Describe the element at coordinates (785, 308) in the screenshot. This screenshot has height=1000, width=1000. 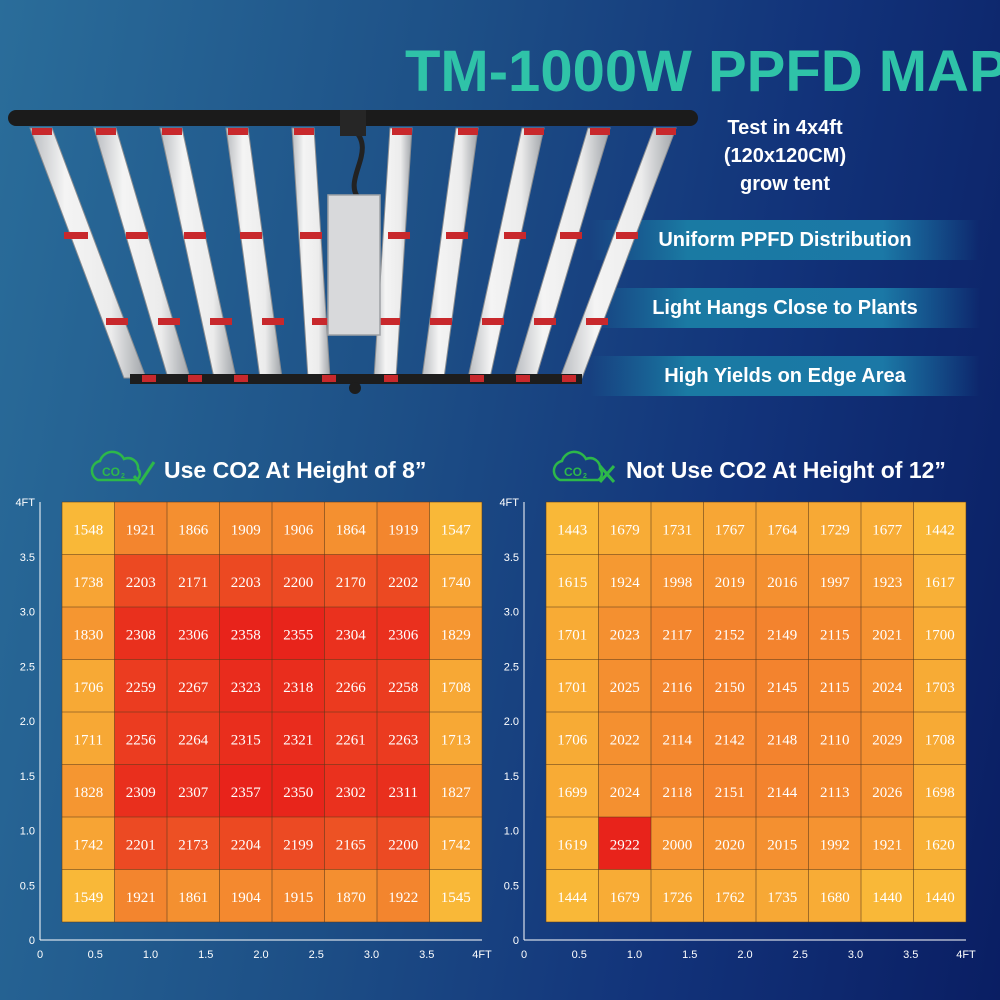
I see `feature-banner: Light Hangs Close to Plants` at that location.